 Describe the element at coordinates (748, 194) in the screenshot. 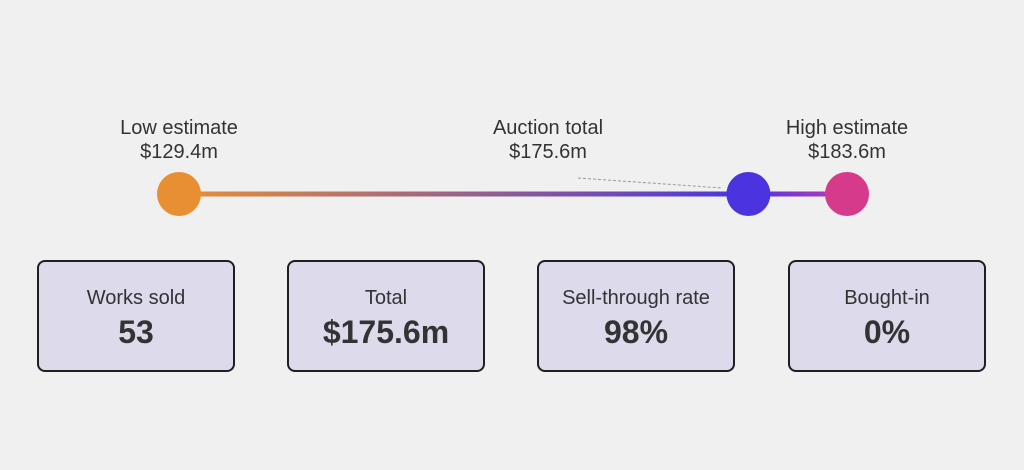

I see `auction-marker-dot` at that location.